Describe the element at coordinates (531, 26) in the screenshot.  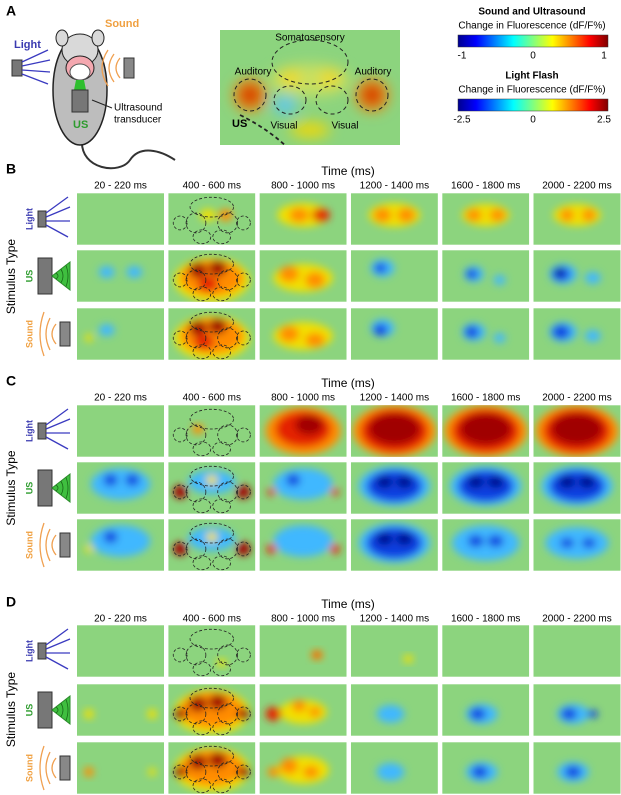
I see `colorbar-subtitle: Change in Fluorescence (dF/F%)` at that location.